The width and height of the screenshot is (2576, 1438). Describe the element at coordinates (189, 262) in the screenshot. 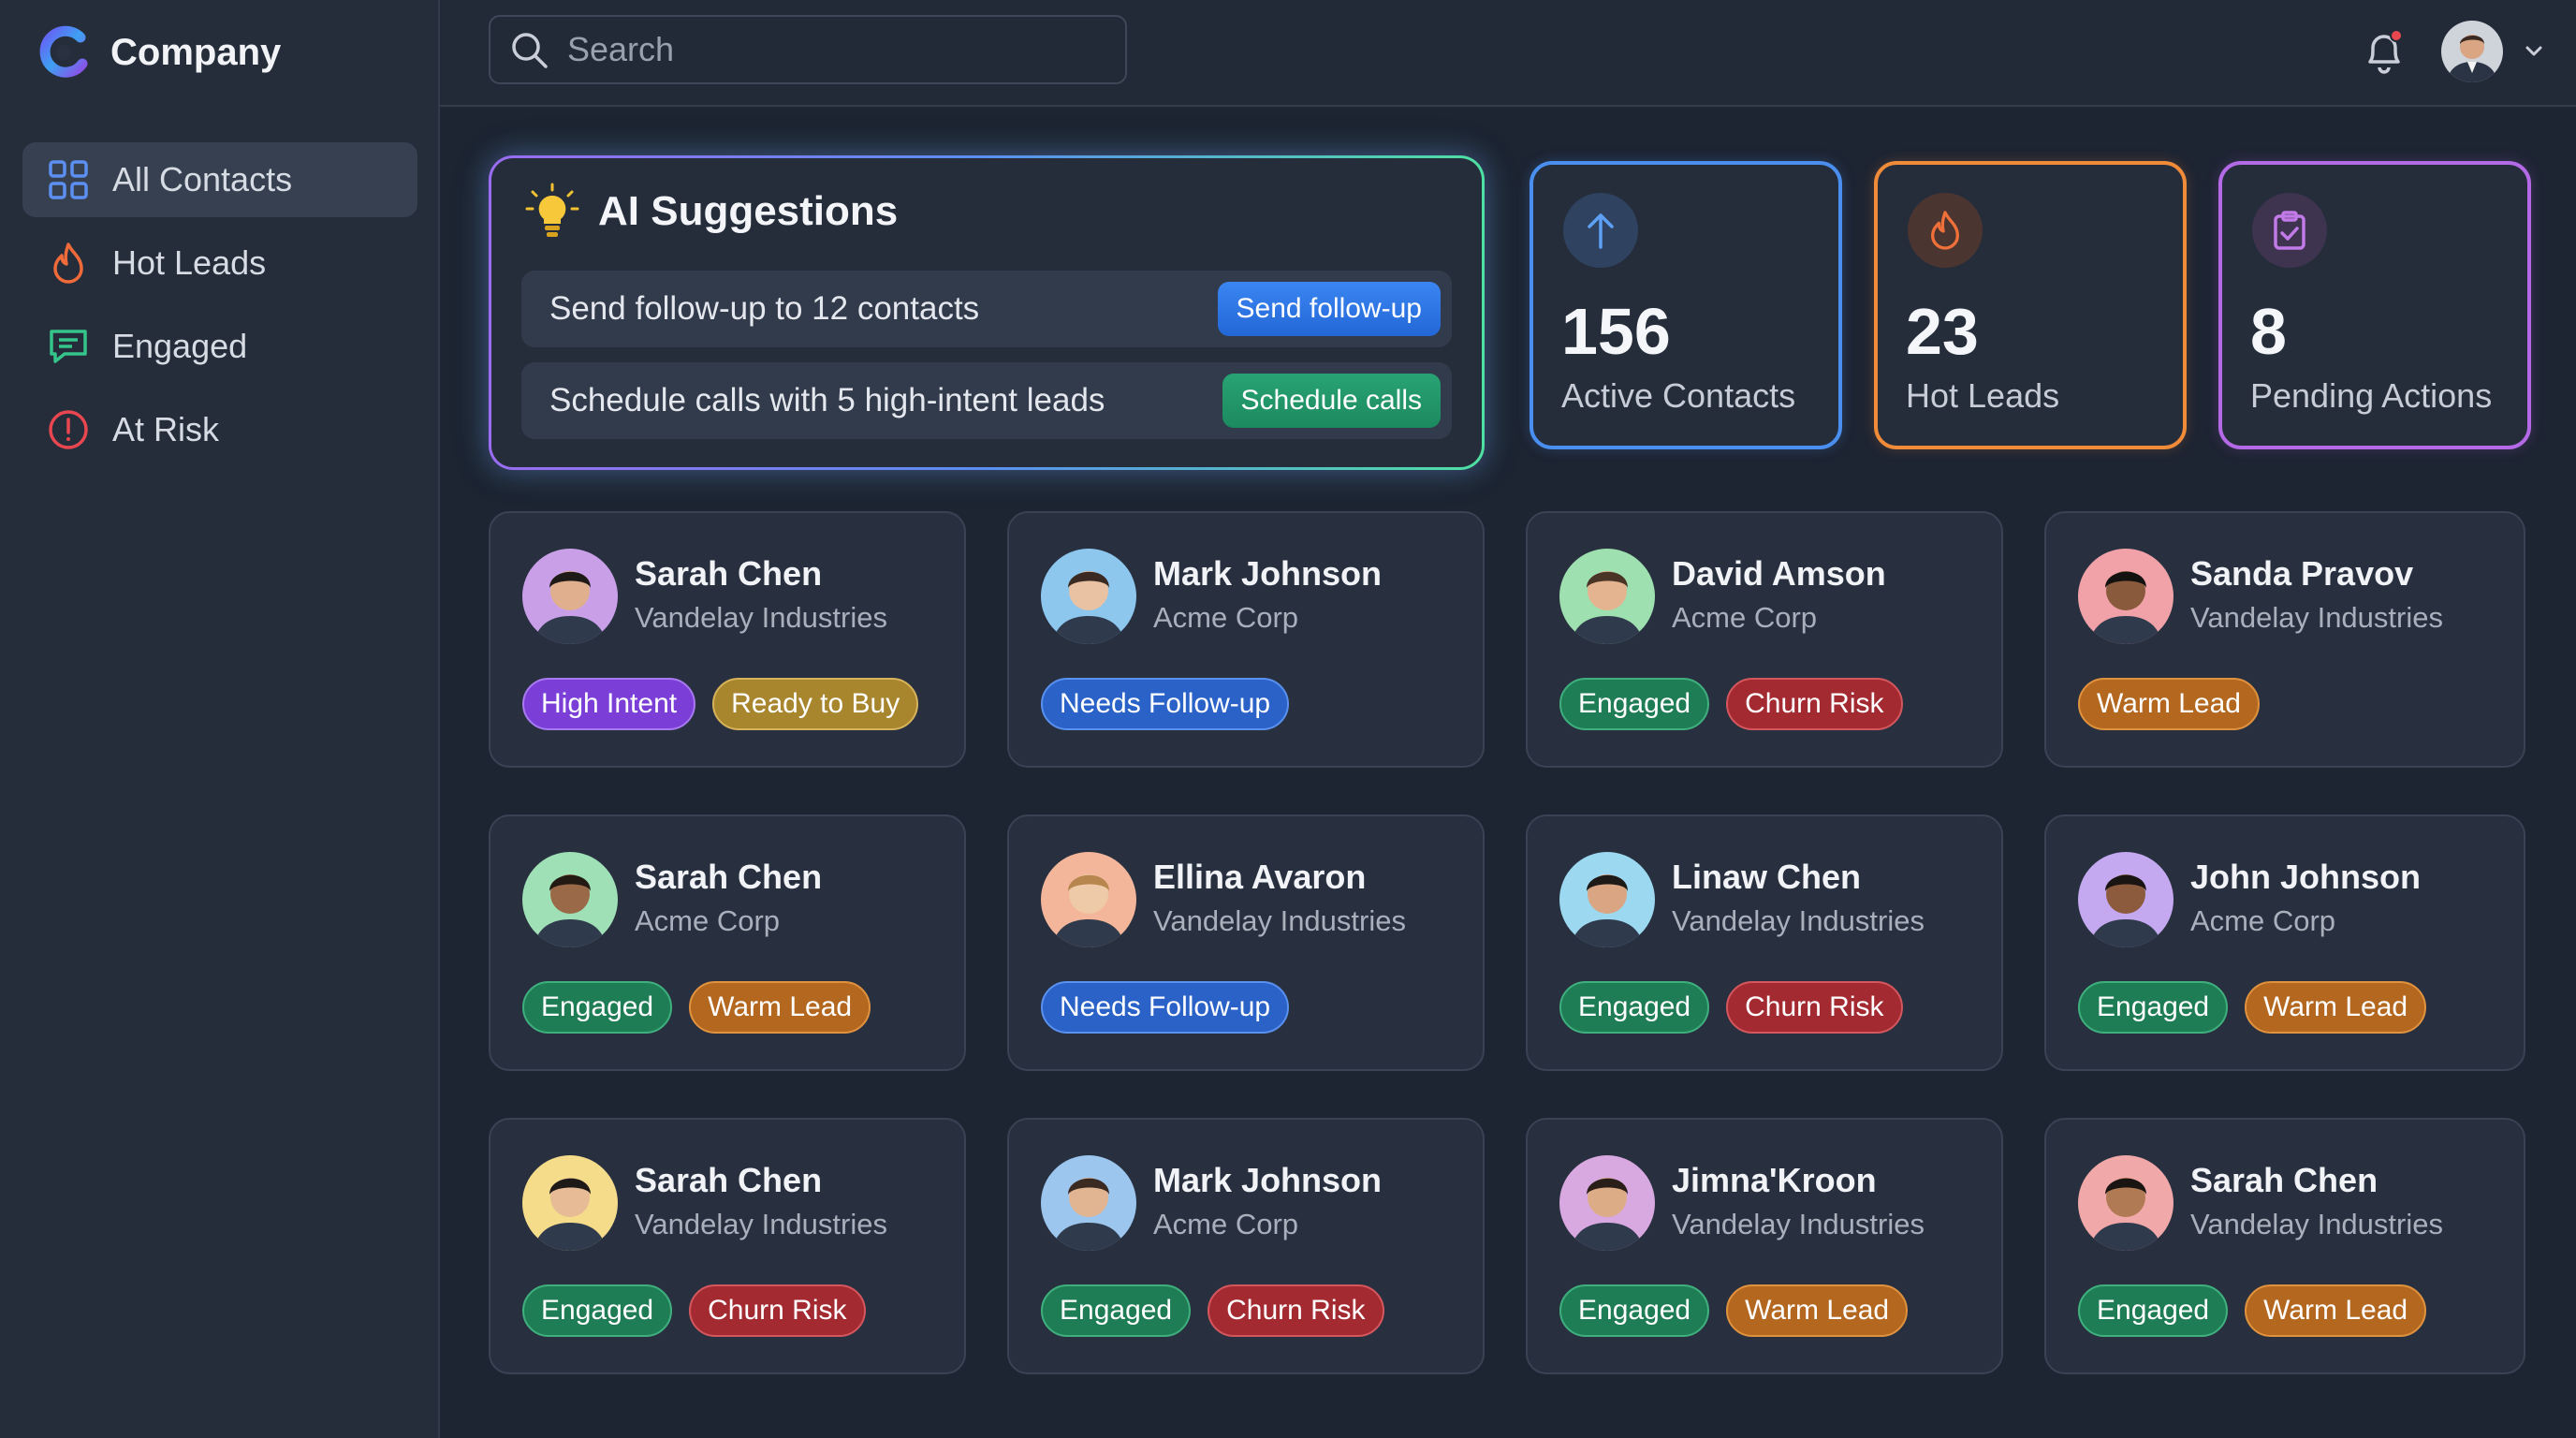

I see `sidebar-item-label: Hot Leads` at that location.